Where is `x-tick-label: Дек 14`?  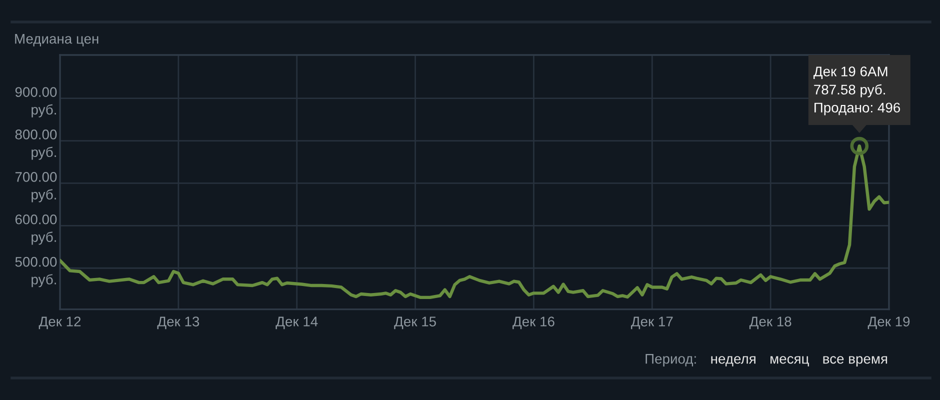 x-tick-label: Дек 14 is located at coordinates (297, 323).